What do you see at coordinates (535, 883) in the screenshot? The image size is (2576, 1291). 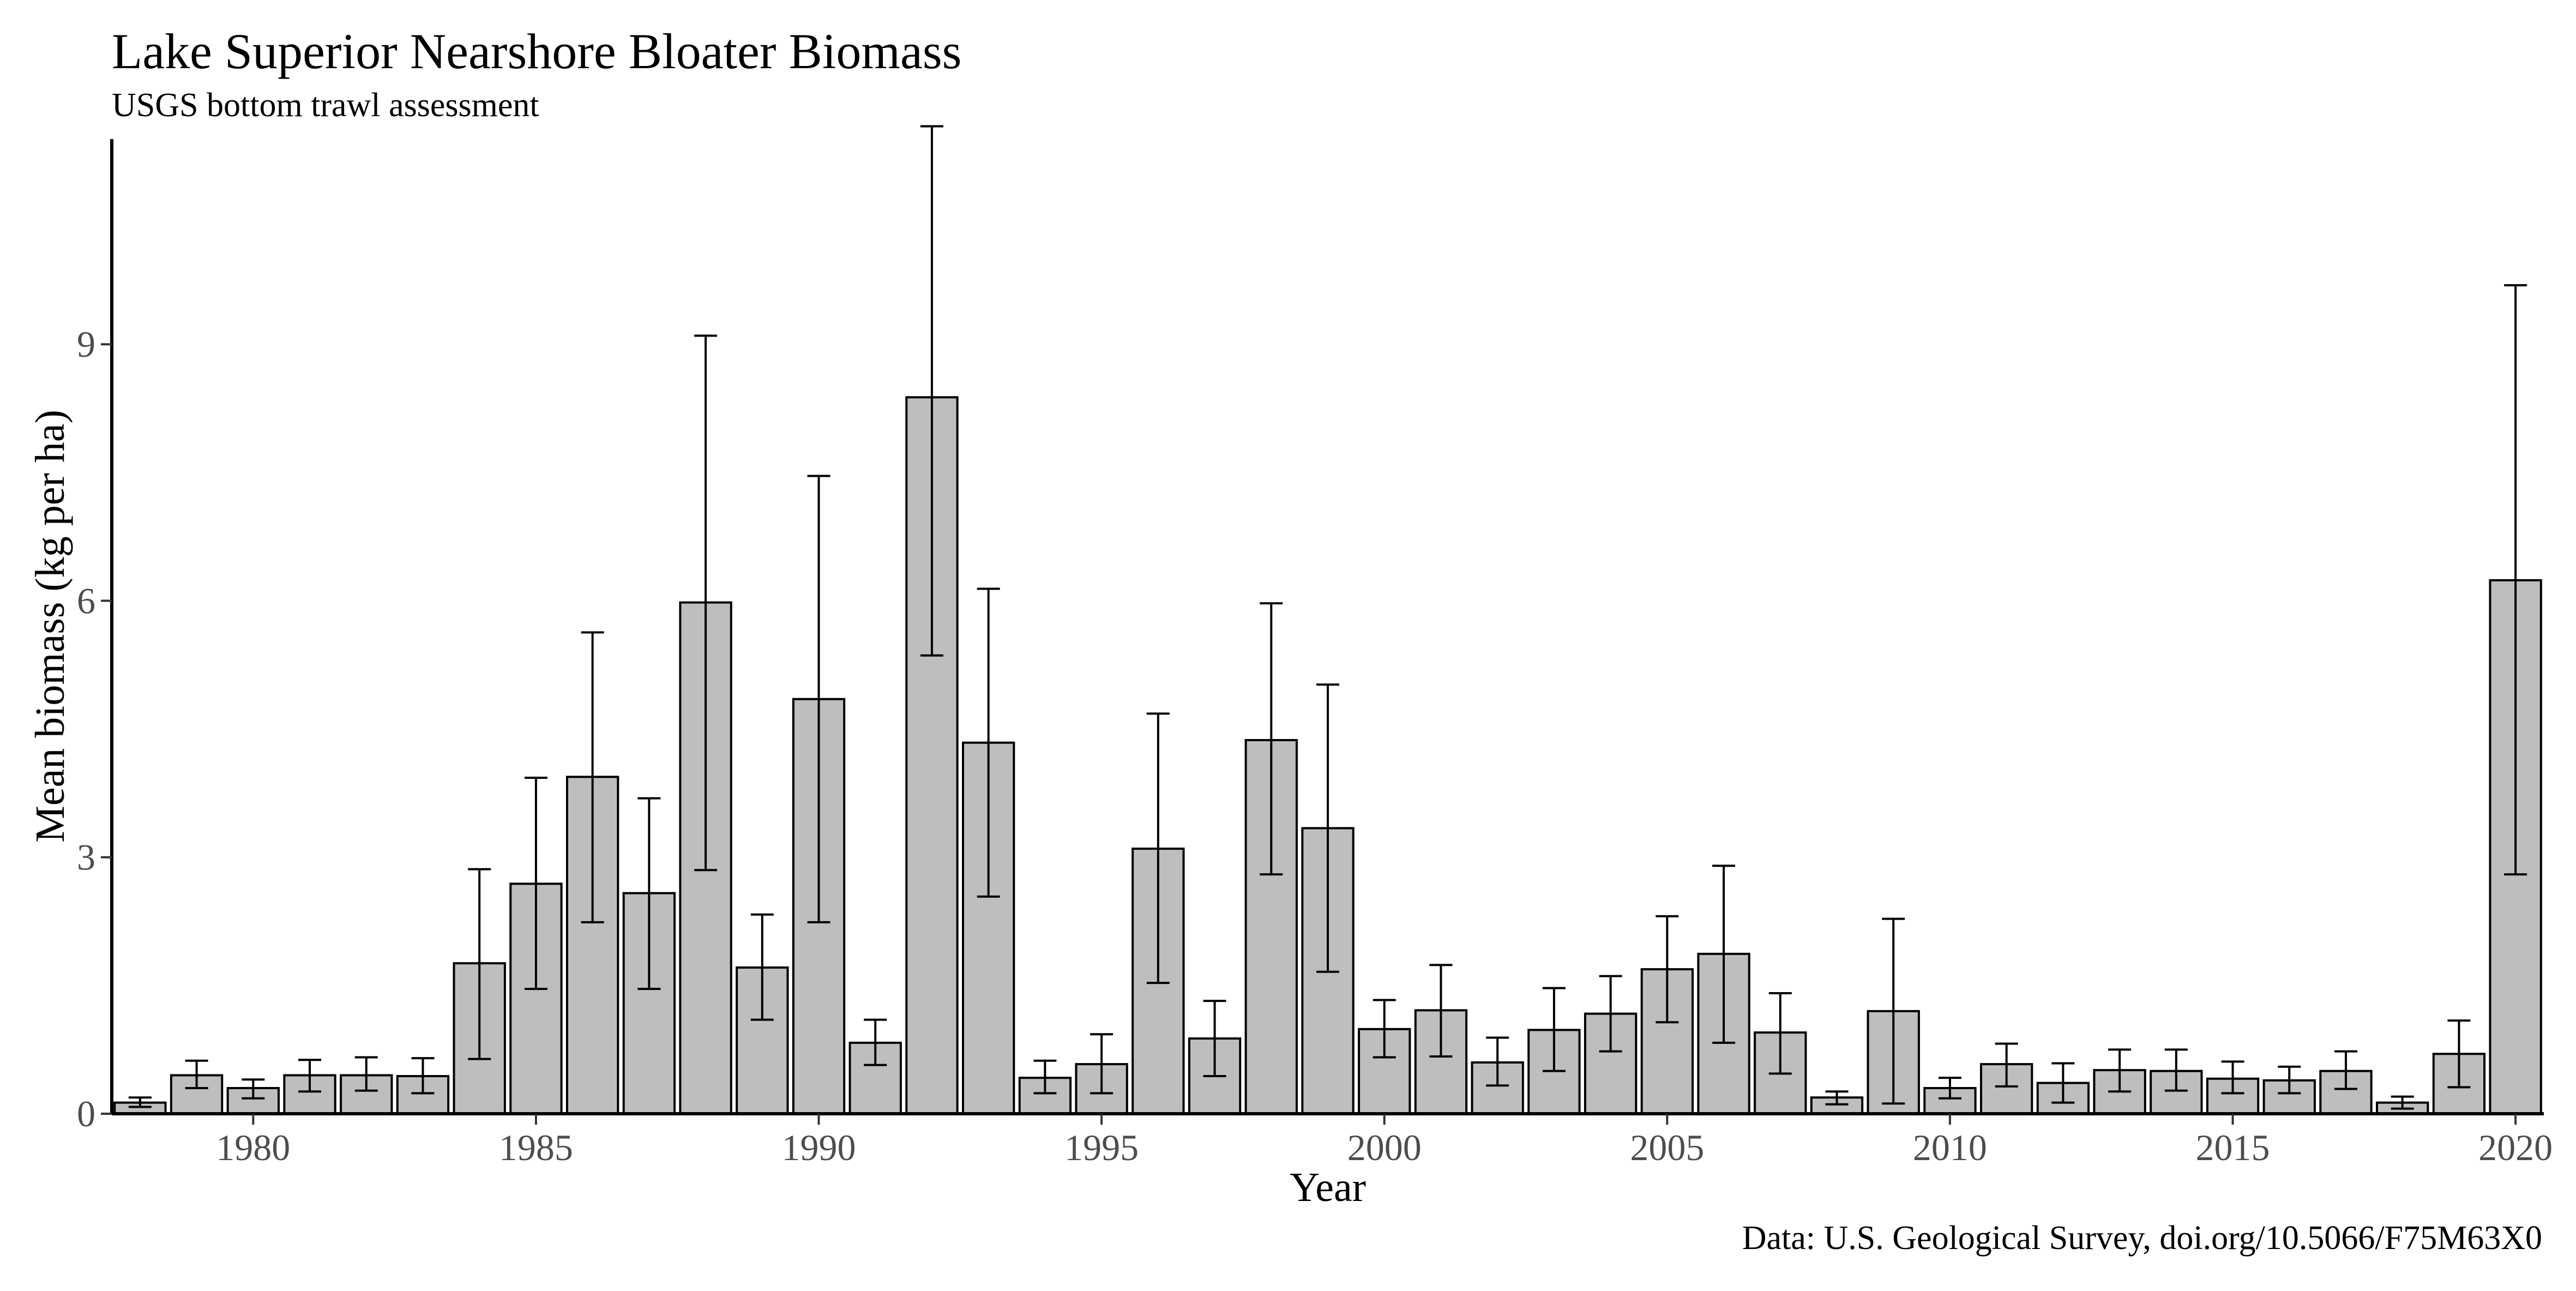 I see `error-bar-1985` at bounding box center [535, 883].